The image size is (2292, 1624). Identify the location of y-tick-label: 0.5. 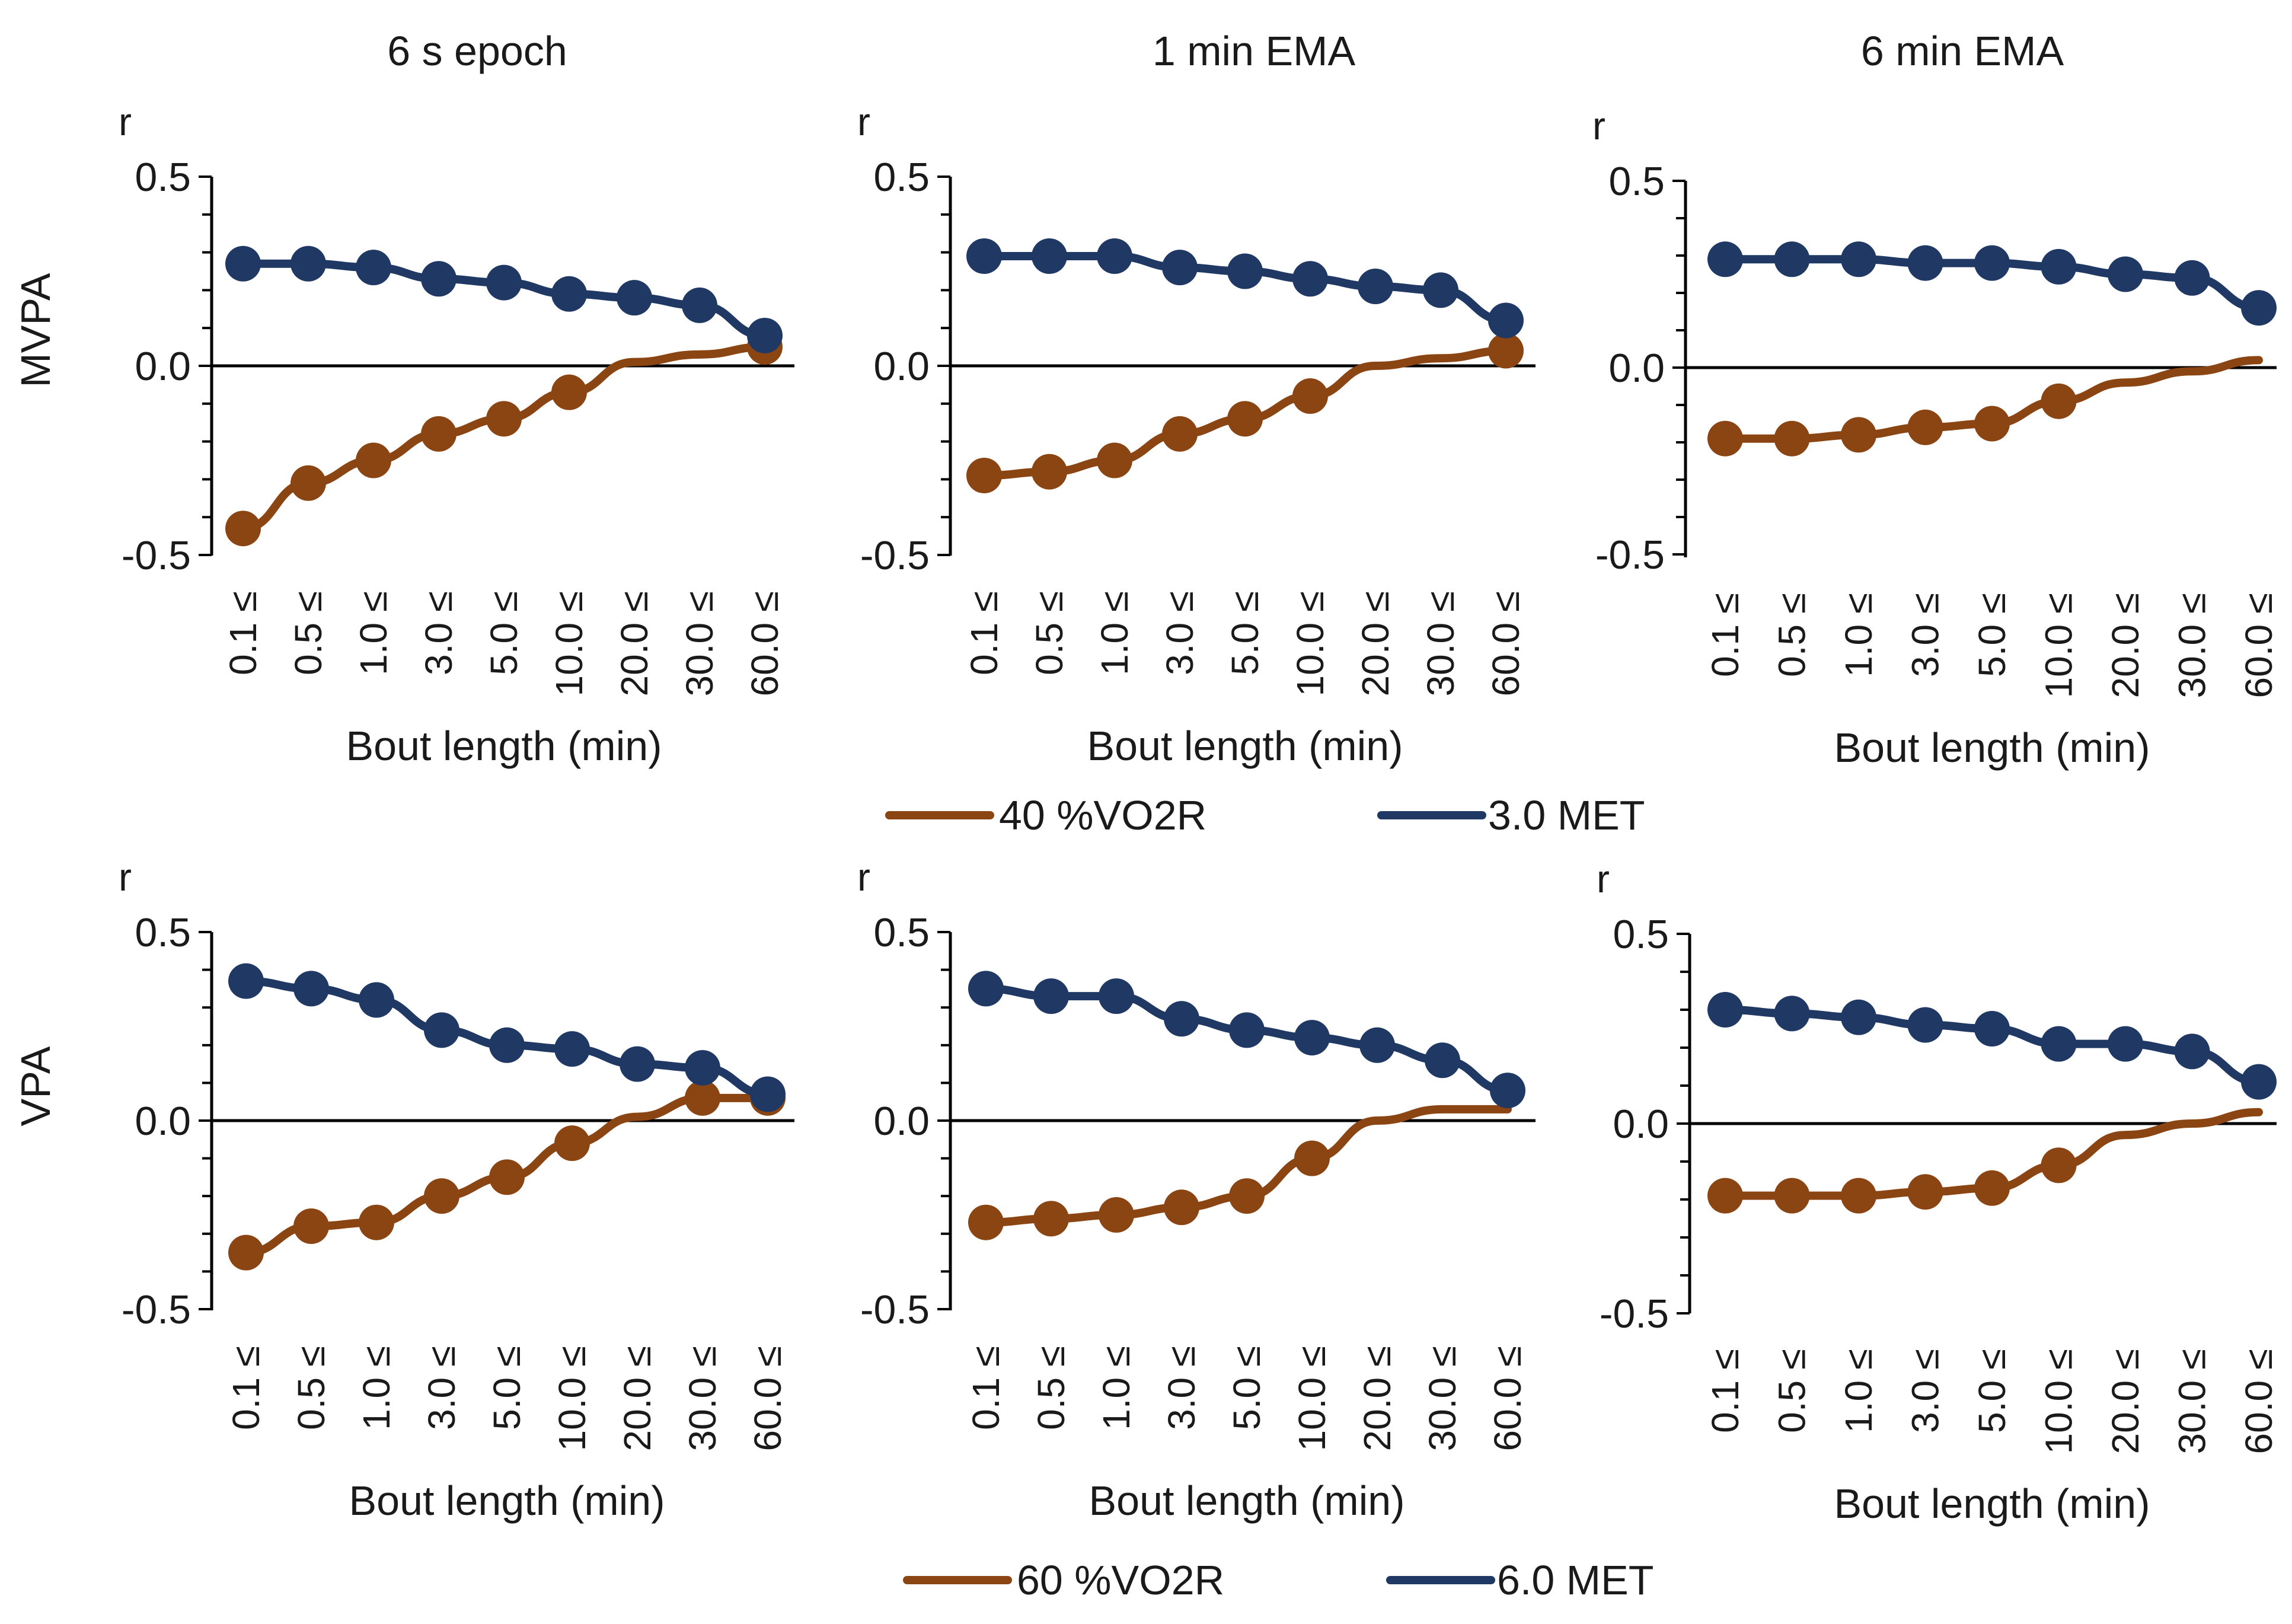
(163, 178).